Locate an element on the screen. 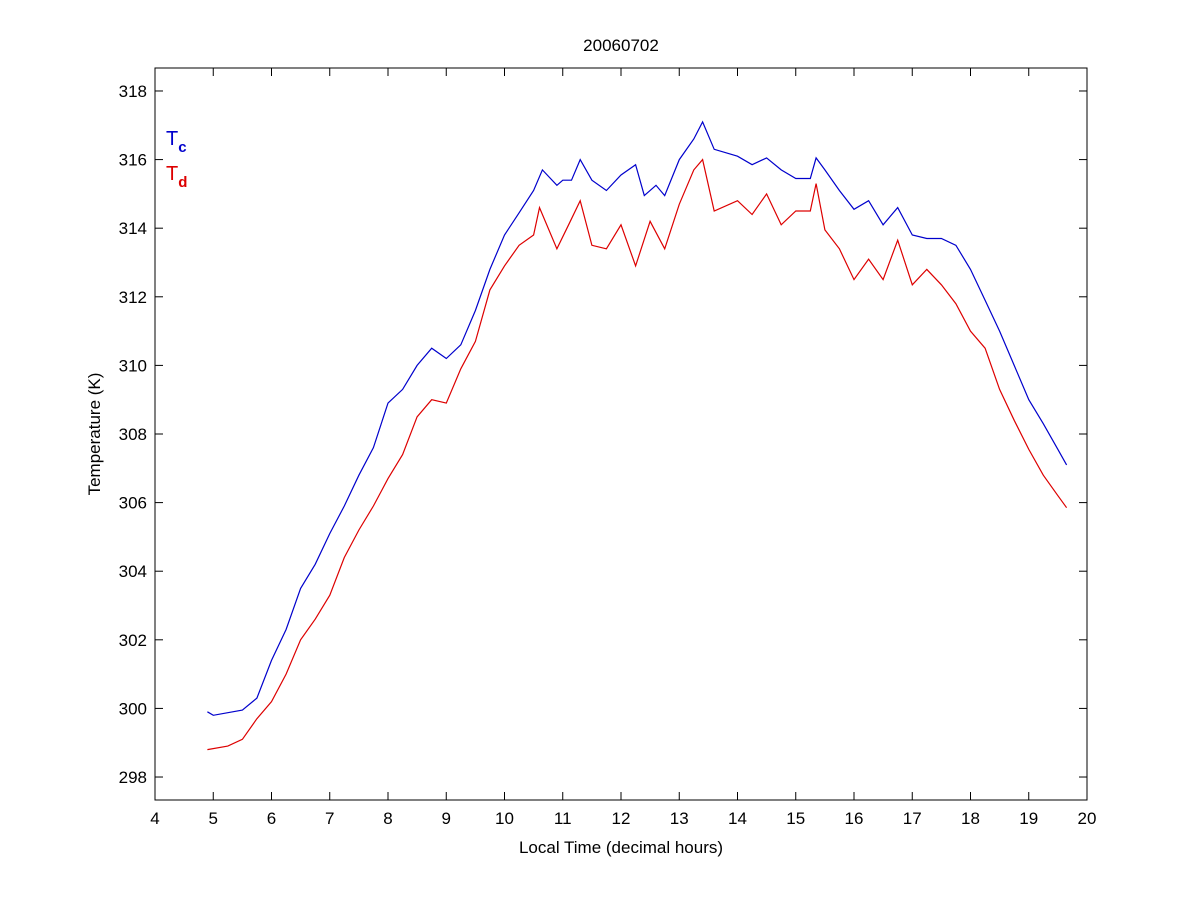 This screenshot has height=905, width=1200. y-tick-label: 298 is located at coordinates (133, 777).